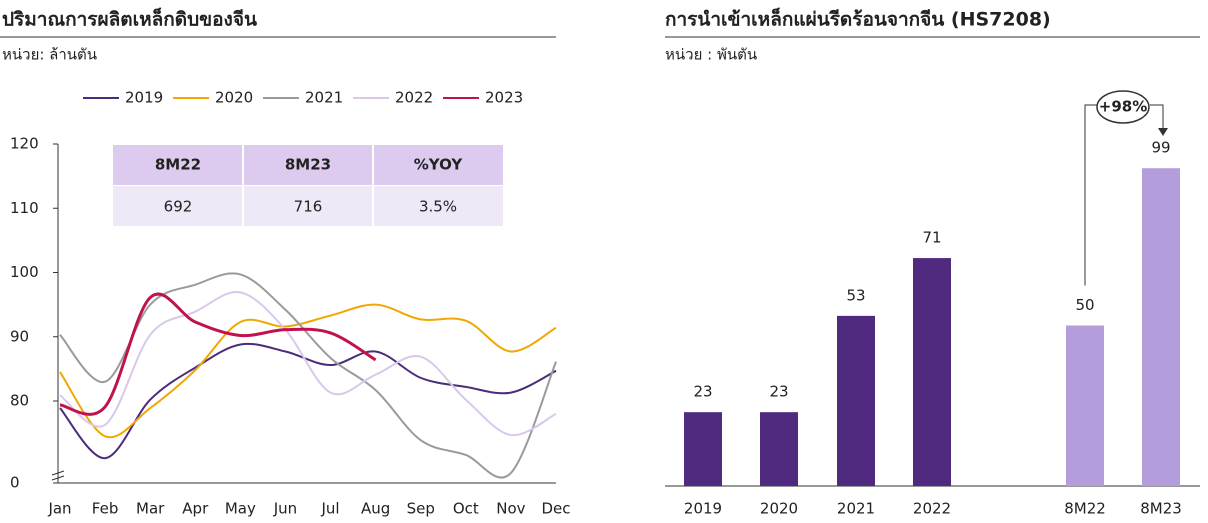  I want to click on annotation: +98%, so click(1123, 107).